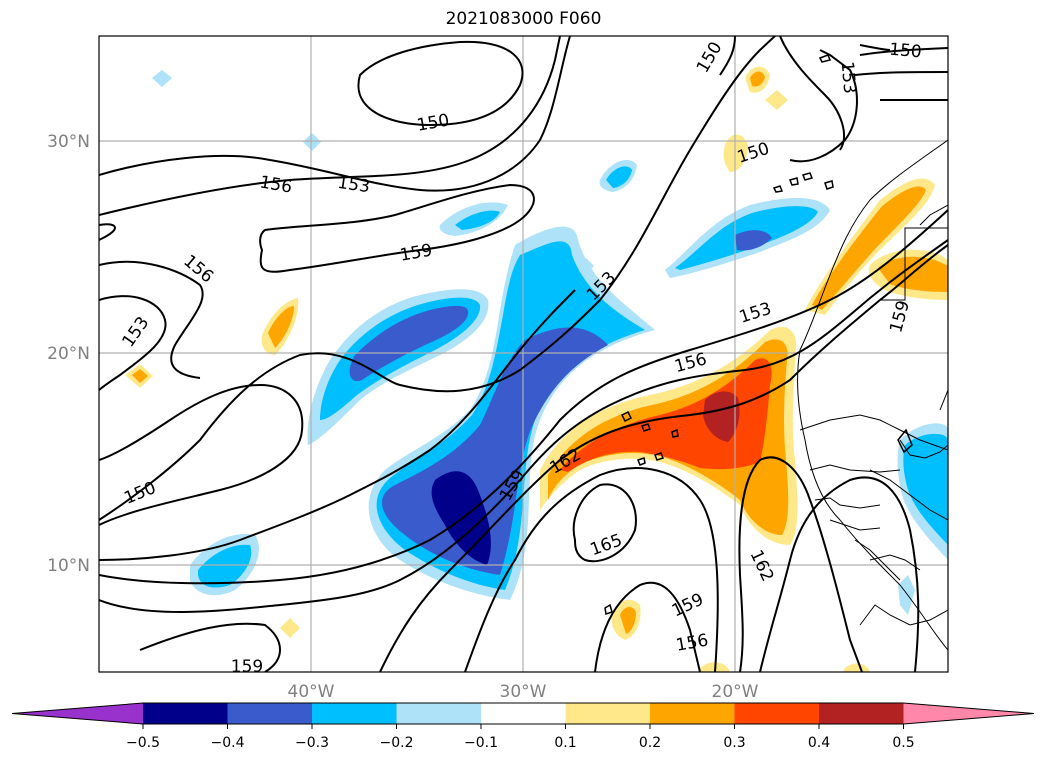  What do you see at coordinates (481, 743) in the screenshot?
I see `colorbar-tick-label: −0.1` at bounding box center [481, 743].